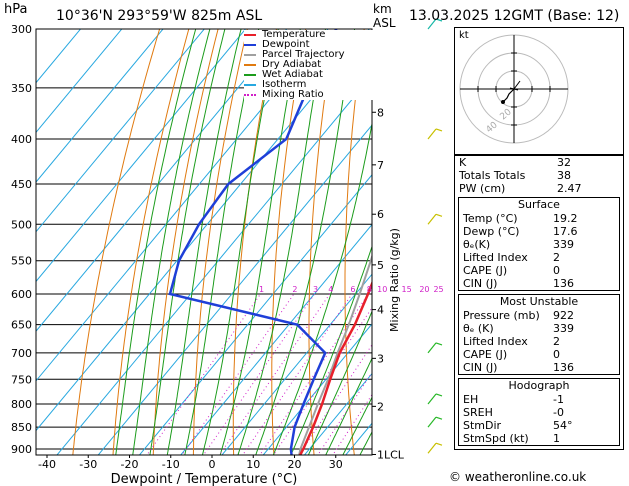  I want to click on mixing-ratio-label: 2, so click(294, 289).